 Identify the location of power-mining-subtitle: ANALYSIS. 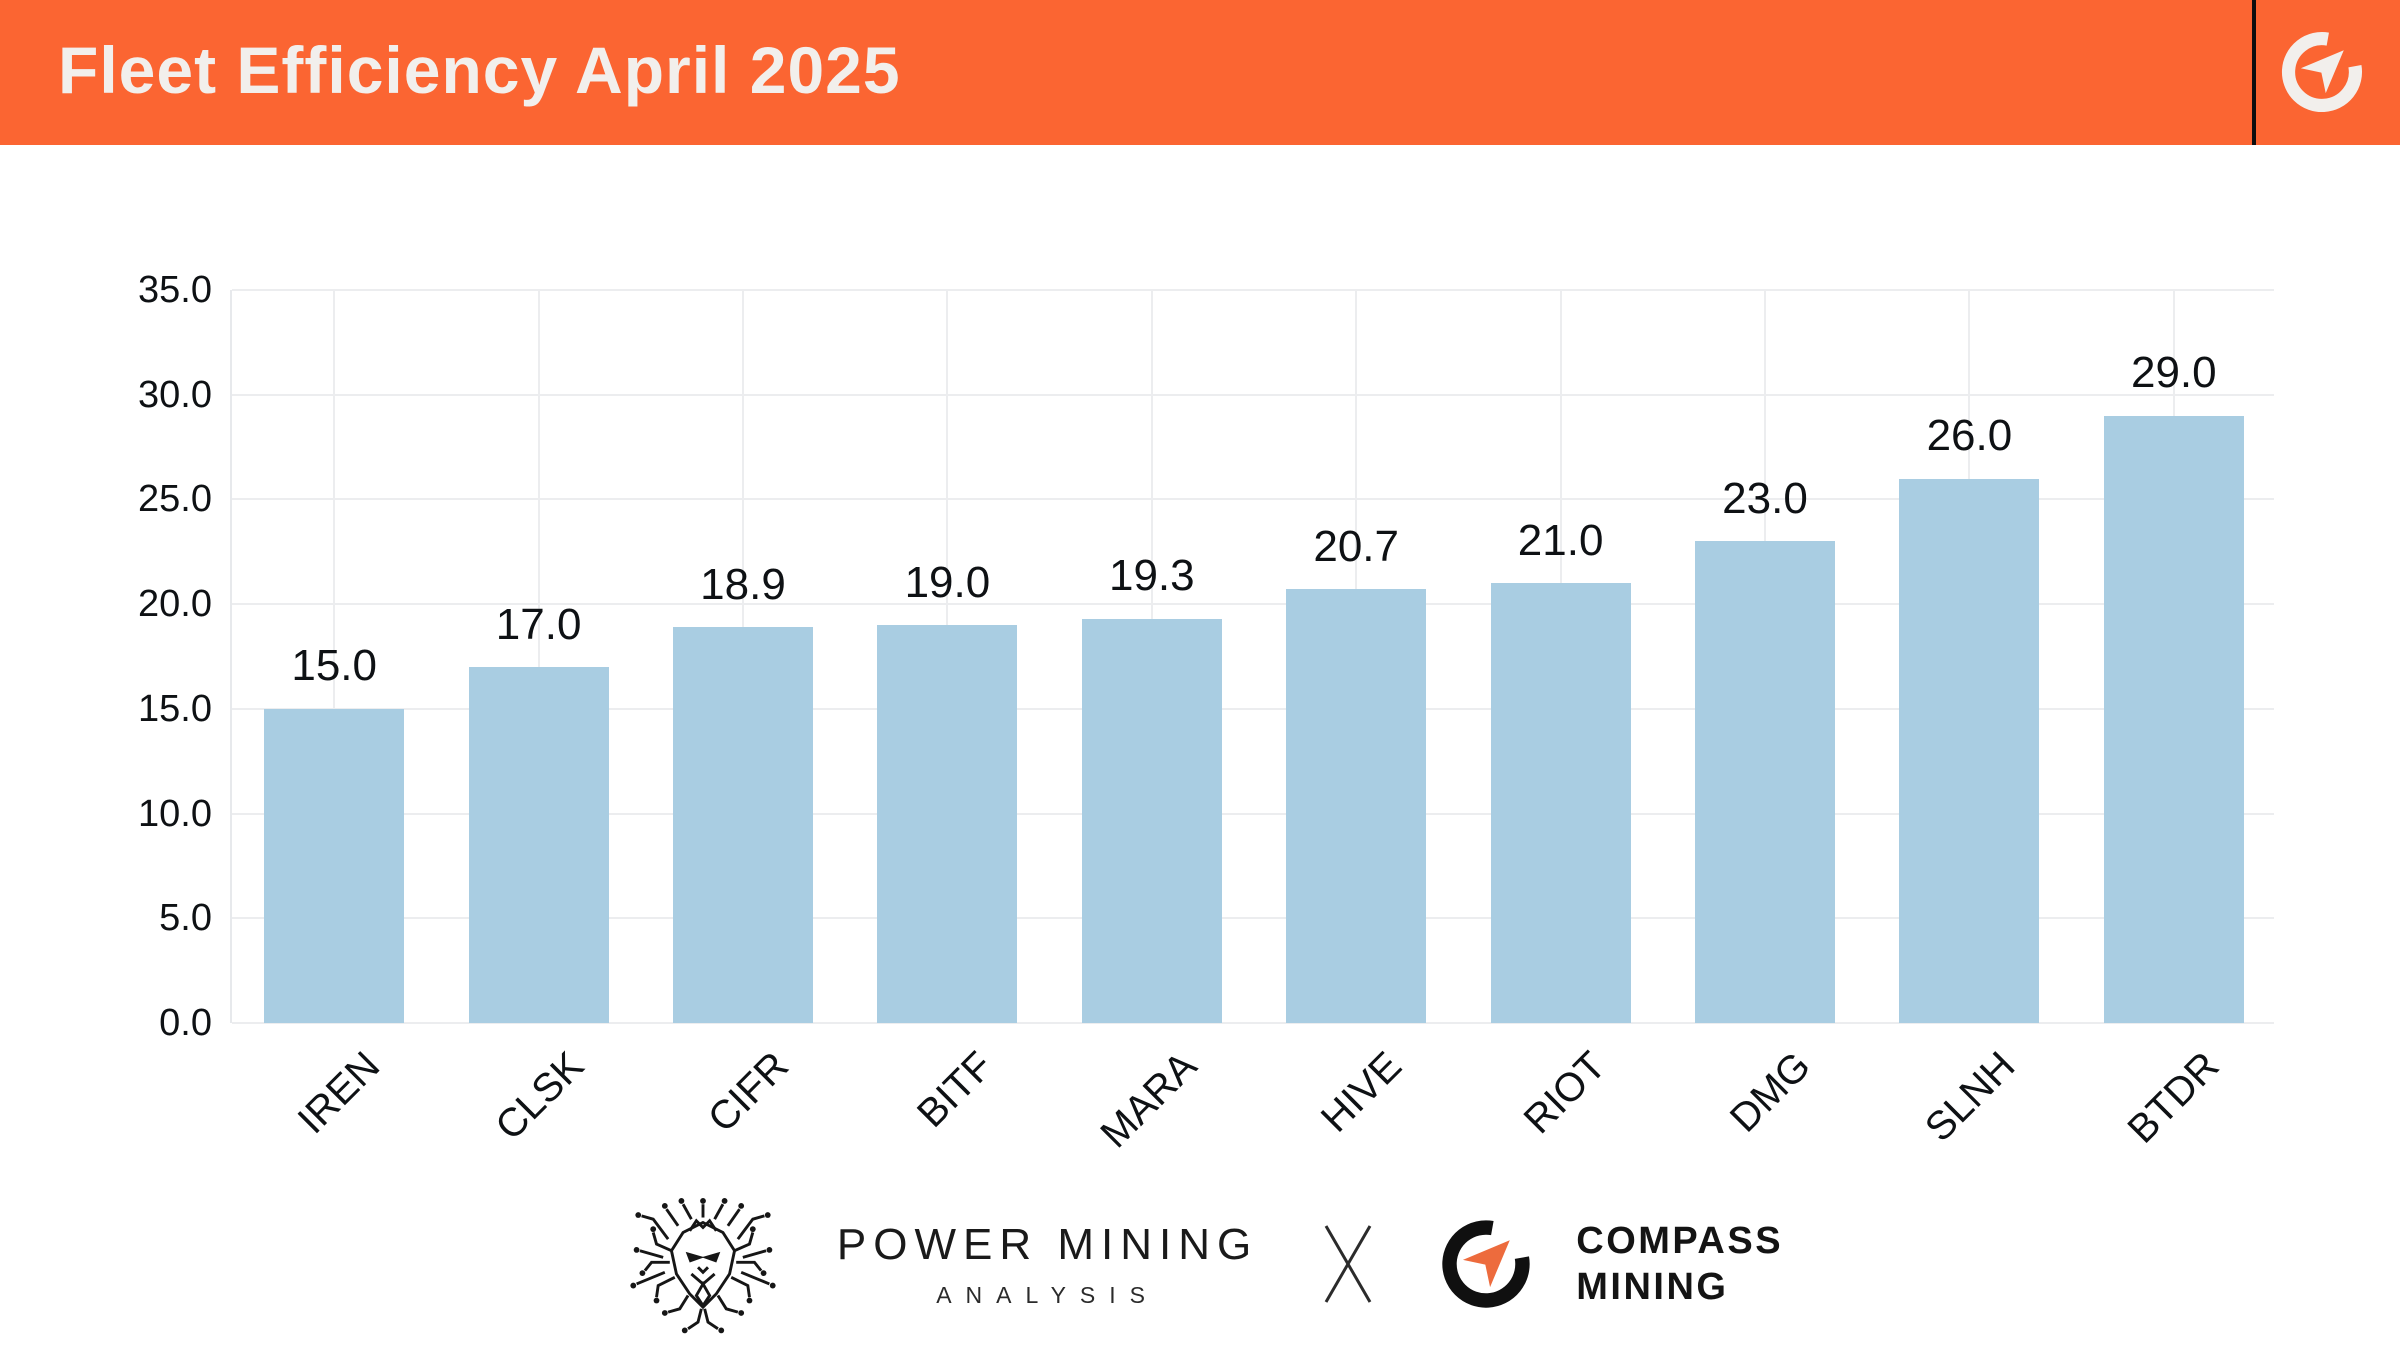
(1047, 1294).